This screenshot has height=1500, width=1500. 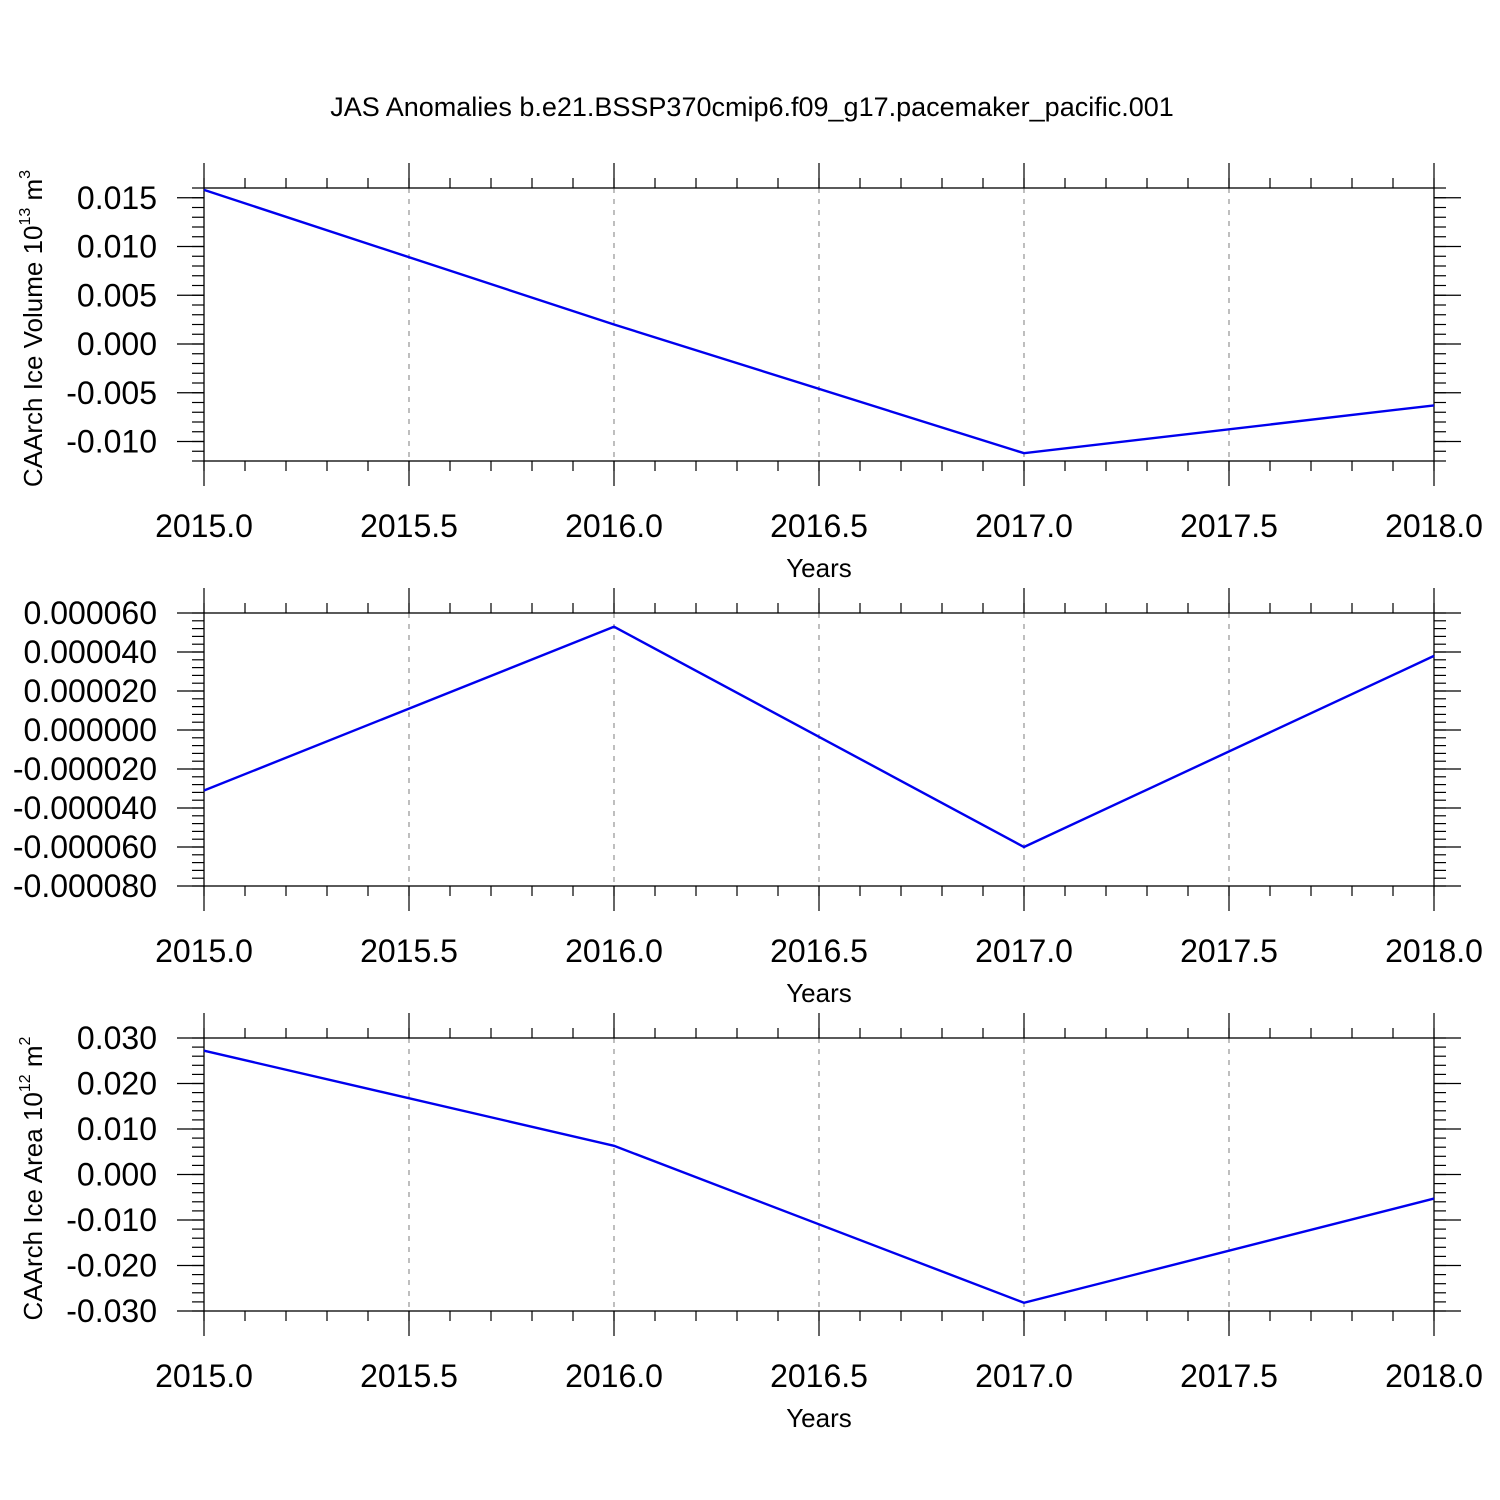 I want to click on y-tick-label: -0.030, so click(x=111, y=1311).